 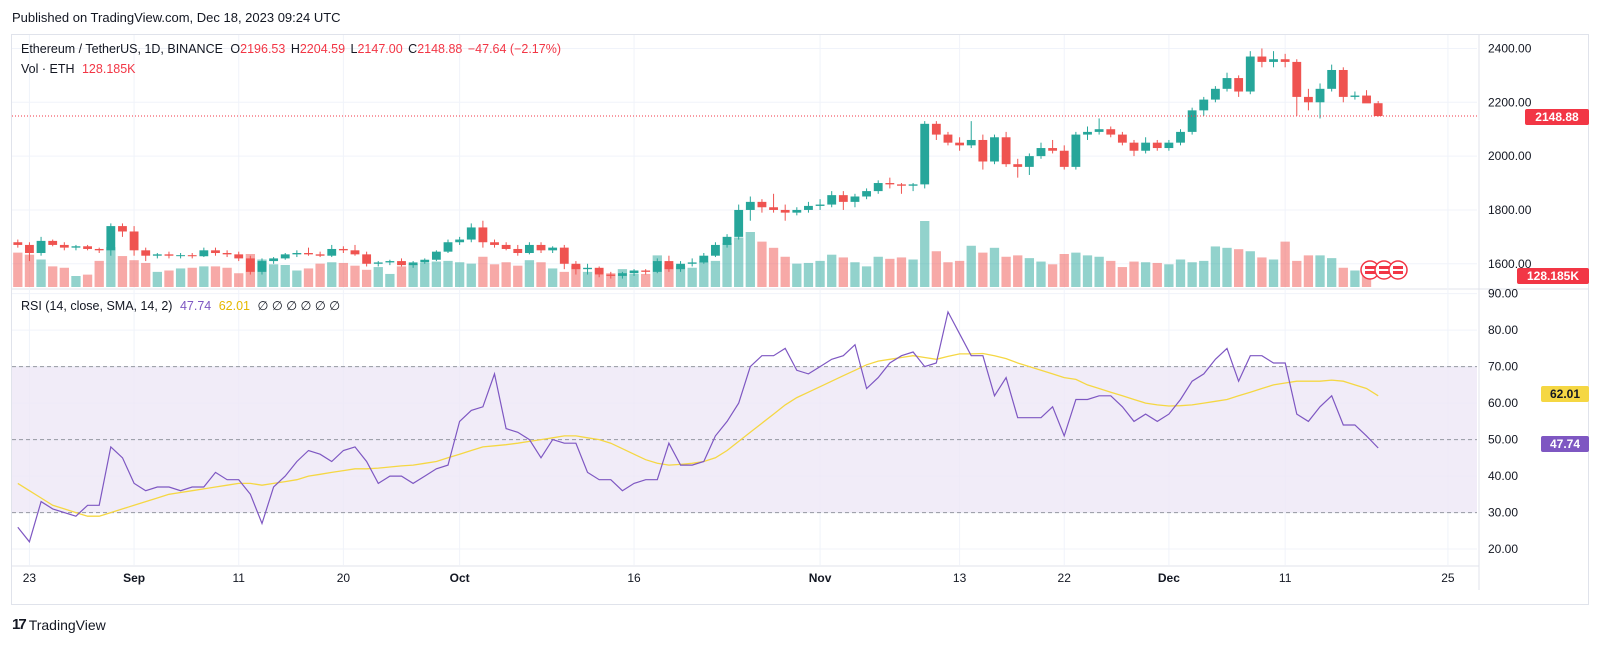 I want to click on tradingview-logo-icon: 17, so click(x=19, y=624).